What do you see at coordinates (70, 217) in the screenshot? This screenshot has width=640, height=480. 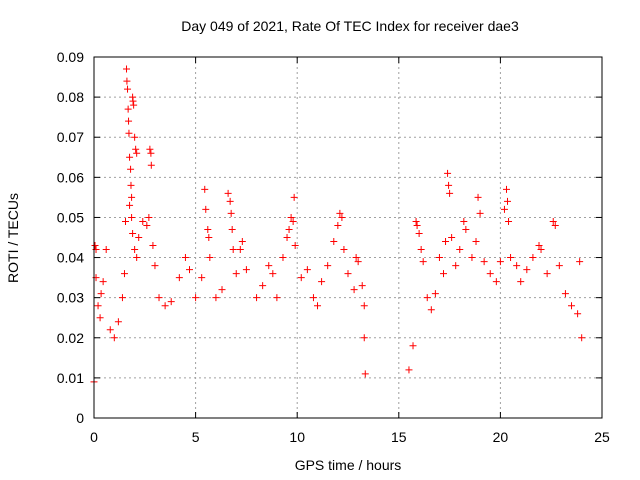 I see `y-tick-label: 0.05` at bounding box center [70, 217].